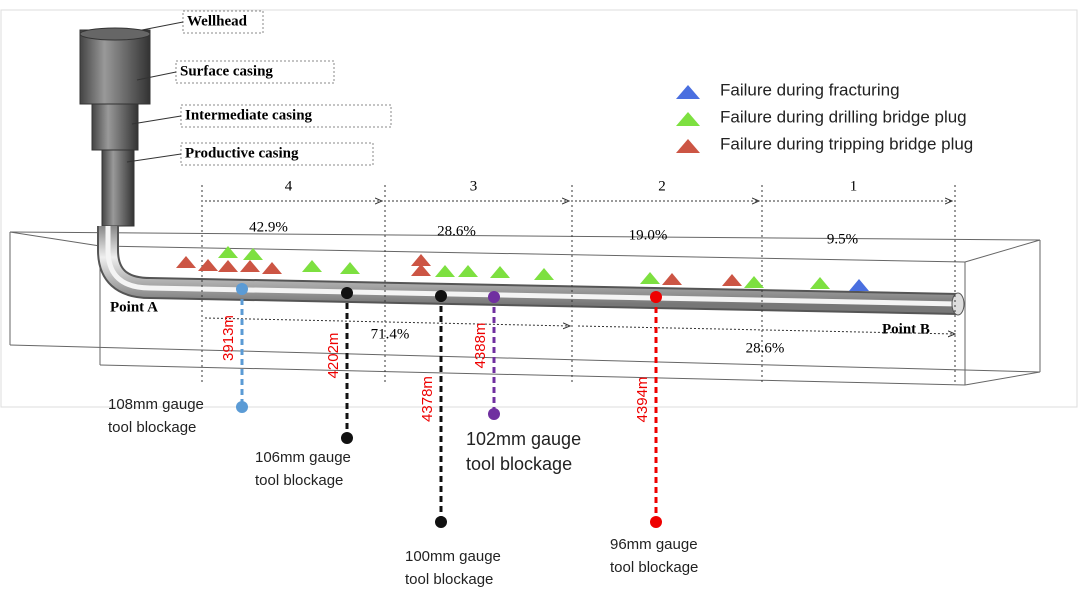 This screenshot has height=589, width=1078. What do you see at coordinates (303, 457) in the screenshot?
I see `blockage-label: 106mm gauge` at bounding box center [303, 457].